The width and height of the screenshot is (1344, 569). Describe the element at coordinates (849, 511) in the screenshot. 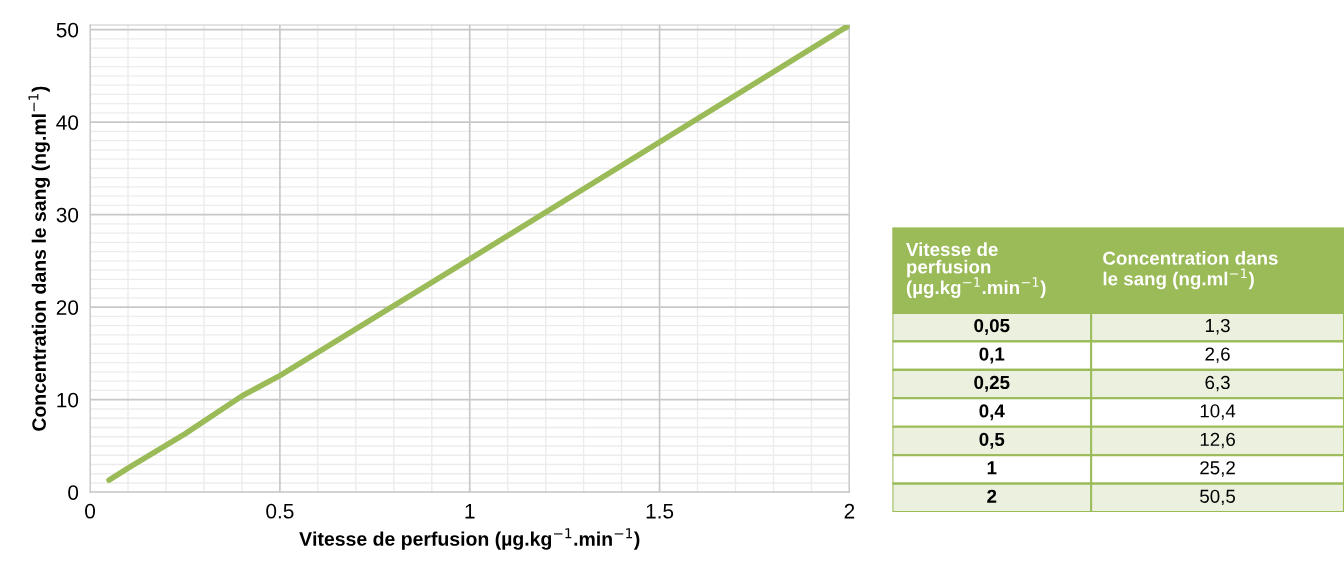

I see `x-tick-label: 2` at that location.